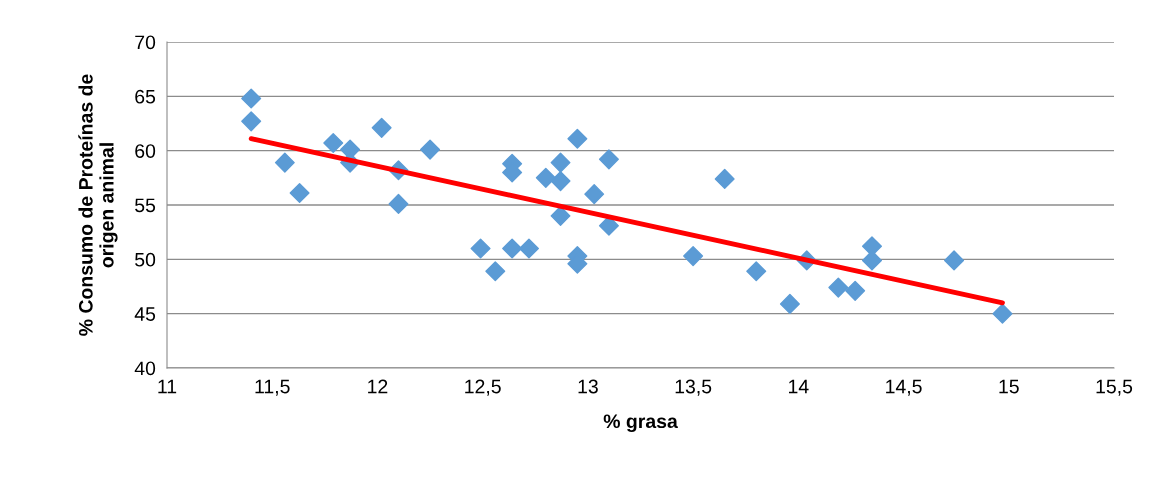 The height and width of the screenshot is (485, 1157). I want to click on x-tick-label: 12, so click(378, 386).